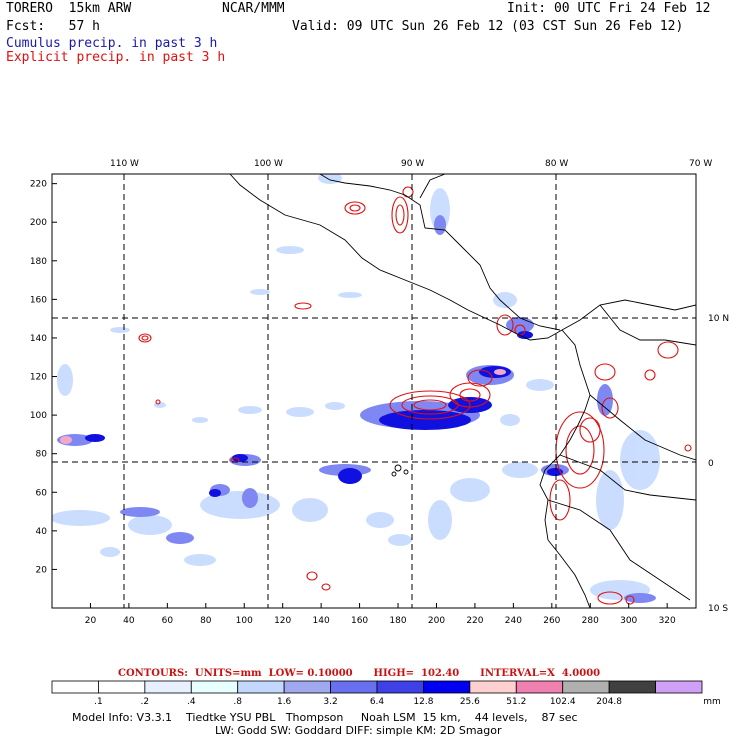 The image size is (740, 740). I want to click on model-name: TORERO 15km ARW, so click(69, 8).